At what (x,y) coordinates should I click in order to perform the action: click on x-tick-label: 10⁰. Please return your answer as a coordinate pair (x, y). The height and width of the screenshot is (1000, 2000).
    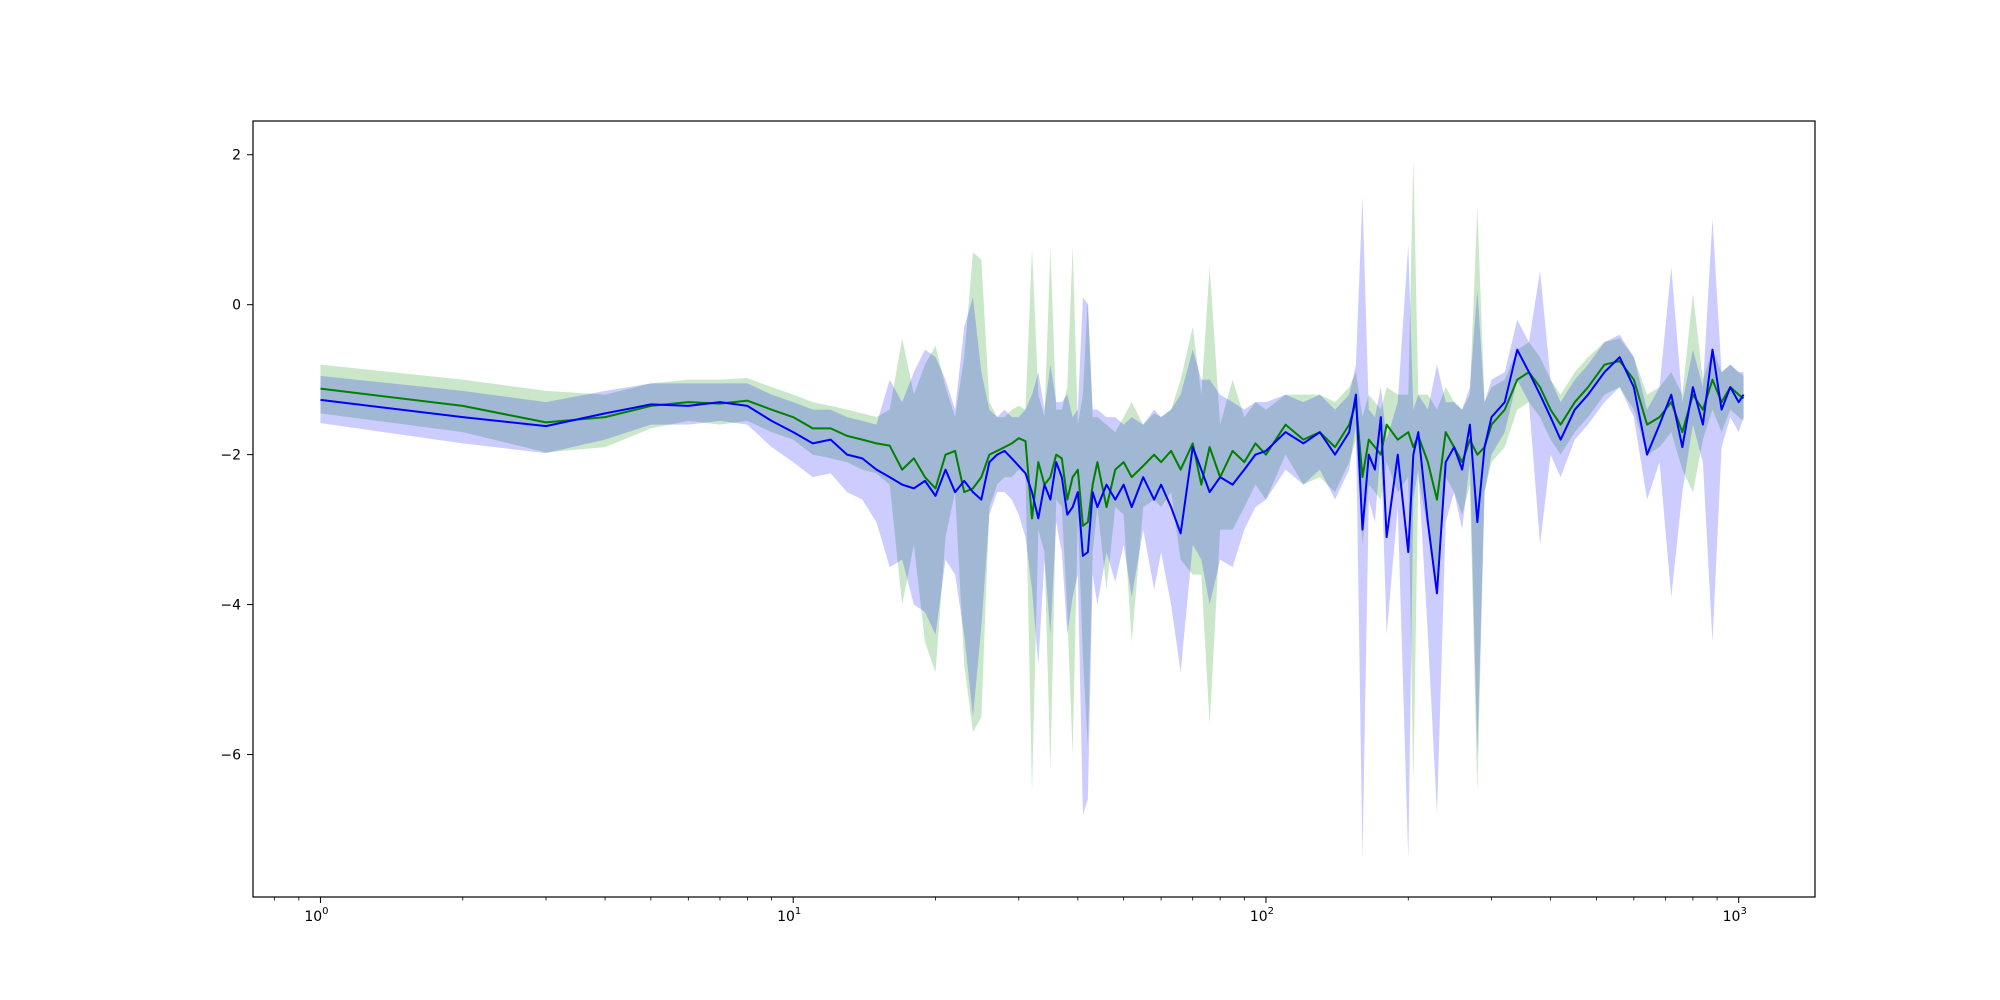
    Looking at the image, I should click on (316, 915).